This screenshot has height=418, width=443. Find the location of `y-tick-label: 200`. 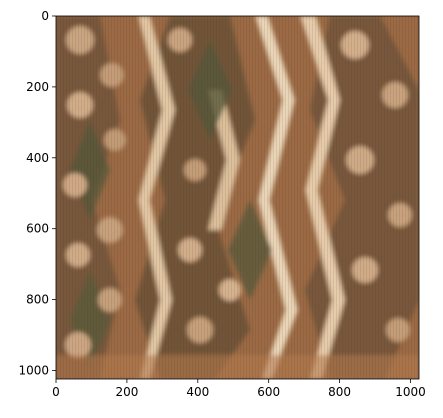

y-tick-label: 200 is located at coordinates (37, 87).